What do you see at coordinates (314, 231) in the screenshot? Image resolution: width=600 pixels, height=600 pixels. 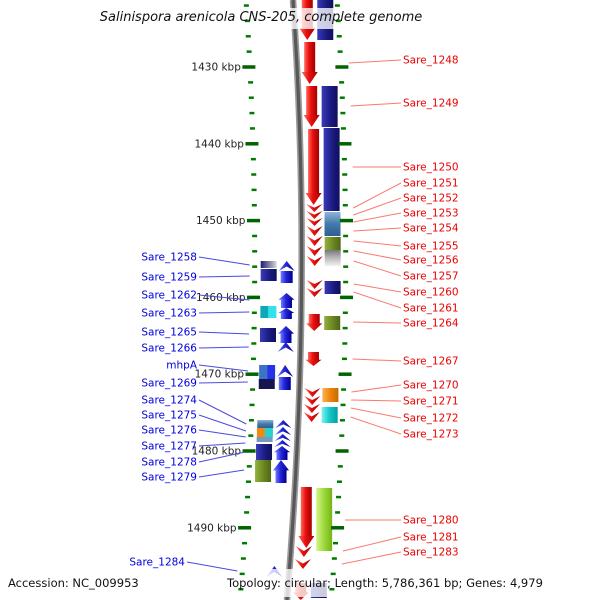 I see `gene-arrow-Sare_1254-rev` at bounding box center [314, 231].